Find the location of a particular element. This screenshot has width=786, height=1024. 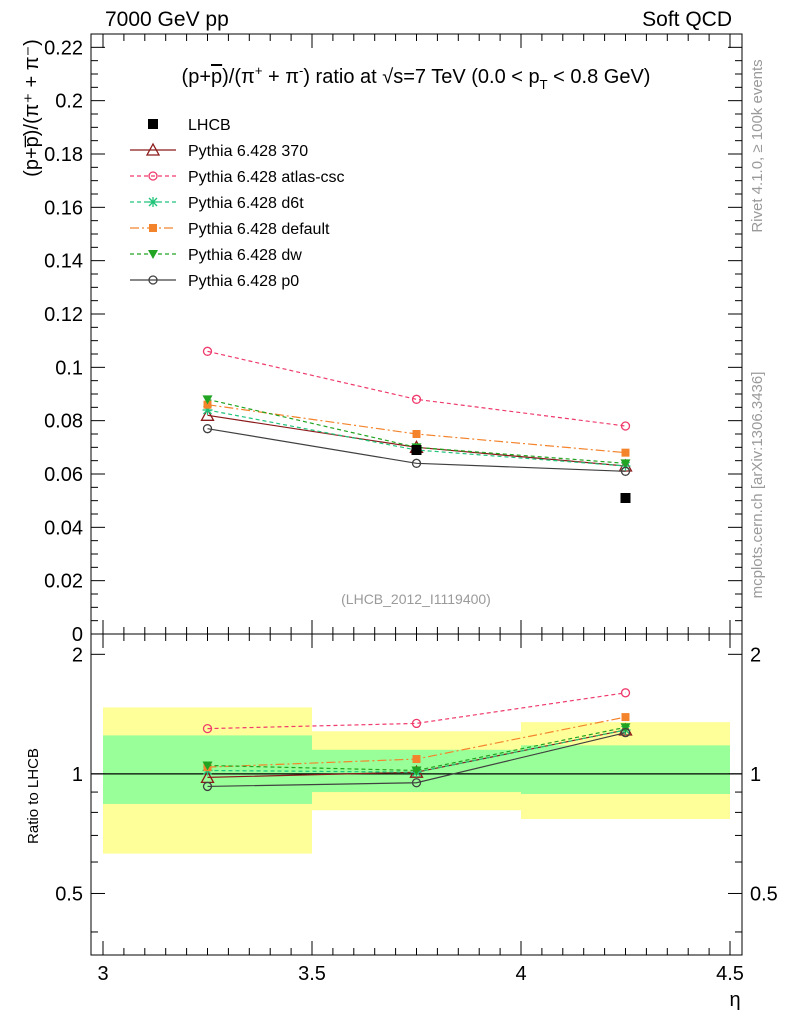

analysis-watermark: (LHCB_2012_I1119400) is located at coordinates (416, 599).